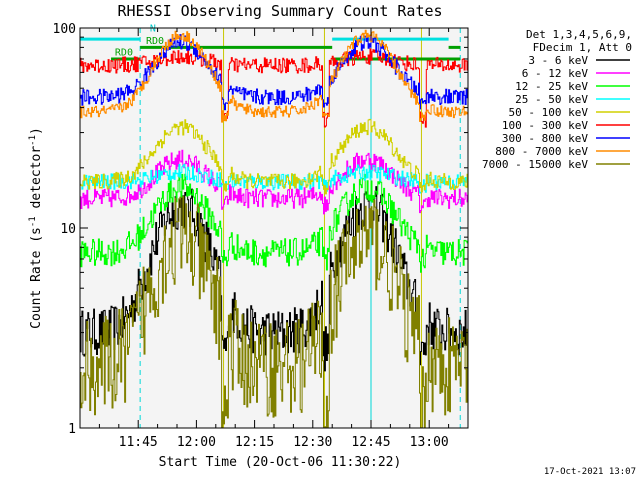  I want to click on status-annotation-1: RD0, so click(155, 41).